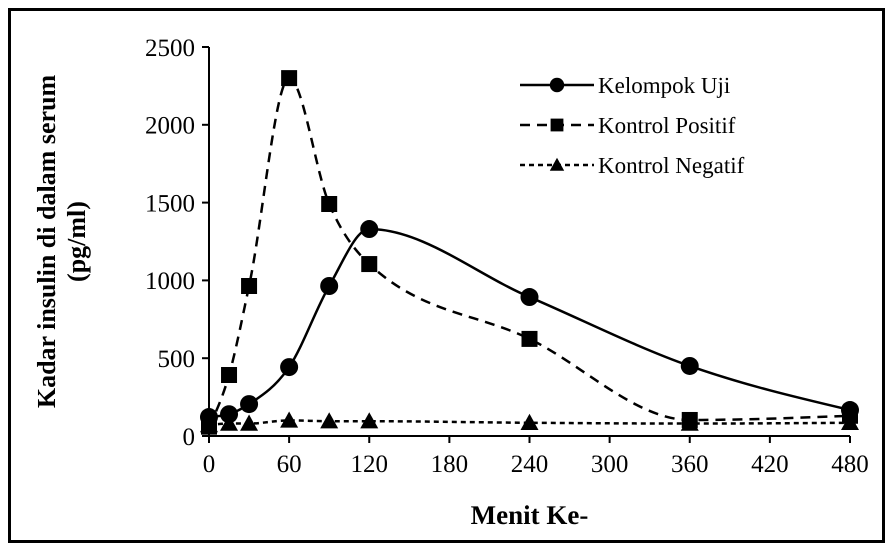 This screenshot has height=551, width=893. Describe the element at coordinates (667, 125) in the screenshot. I see `legend-label: Kontrol Positif` at that location.